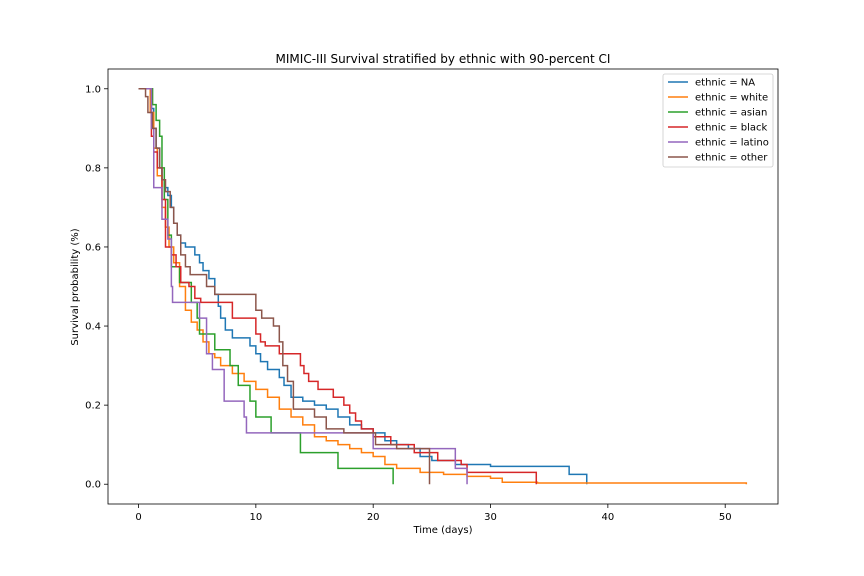 The image size is (864, 576). What do you see at coordinates (731, 113) in the screenshot?
I see `legend-label-asian: ethnic = asian` at bounding box center [731, 113].